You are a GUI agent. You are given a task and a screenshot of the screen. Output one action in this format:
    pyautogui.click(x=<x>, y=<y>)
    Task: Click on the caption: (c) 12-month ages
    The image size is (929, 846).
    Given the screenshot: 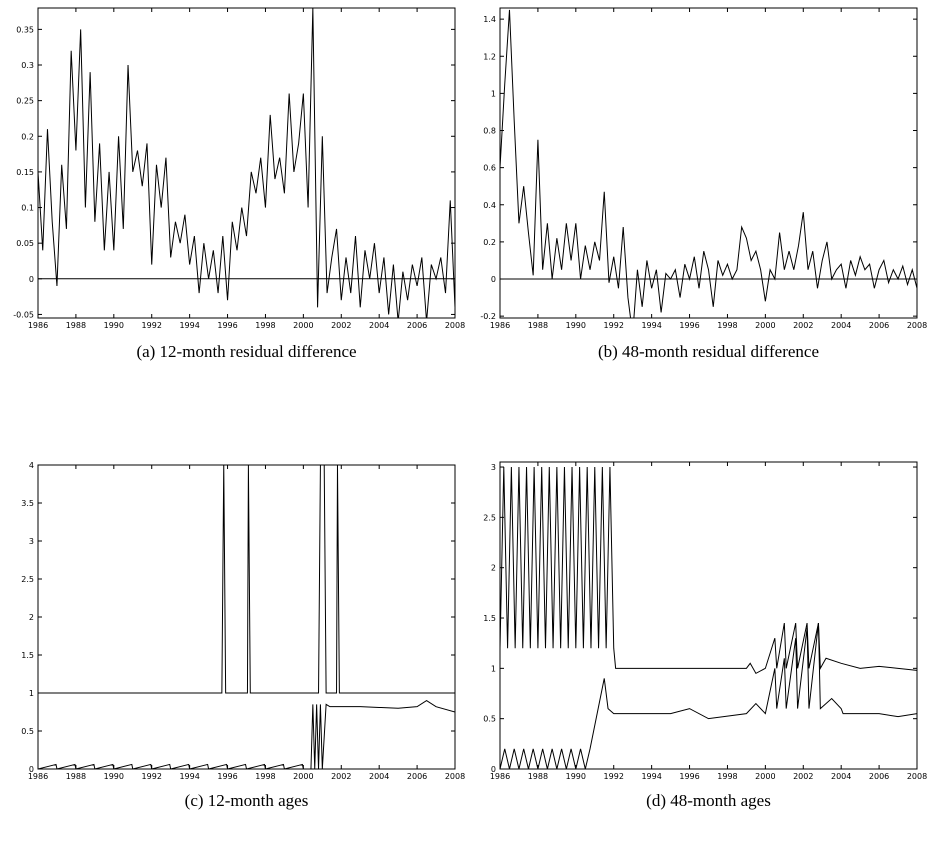 What is the action you would take?
    pyautogui.click(x=247, y=800)
    